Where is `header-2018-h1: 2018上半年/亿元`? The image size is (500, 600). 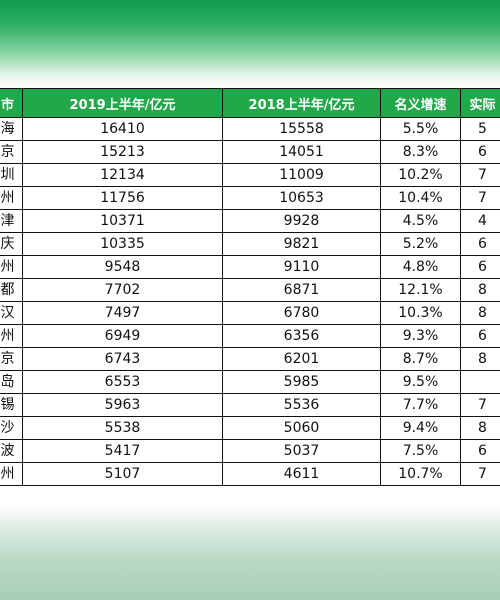 header-2018-h1: 2018上半年/亿元 is located at coordinates (301, 103).